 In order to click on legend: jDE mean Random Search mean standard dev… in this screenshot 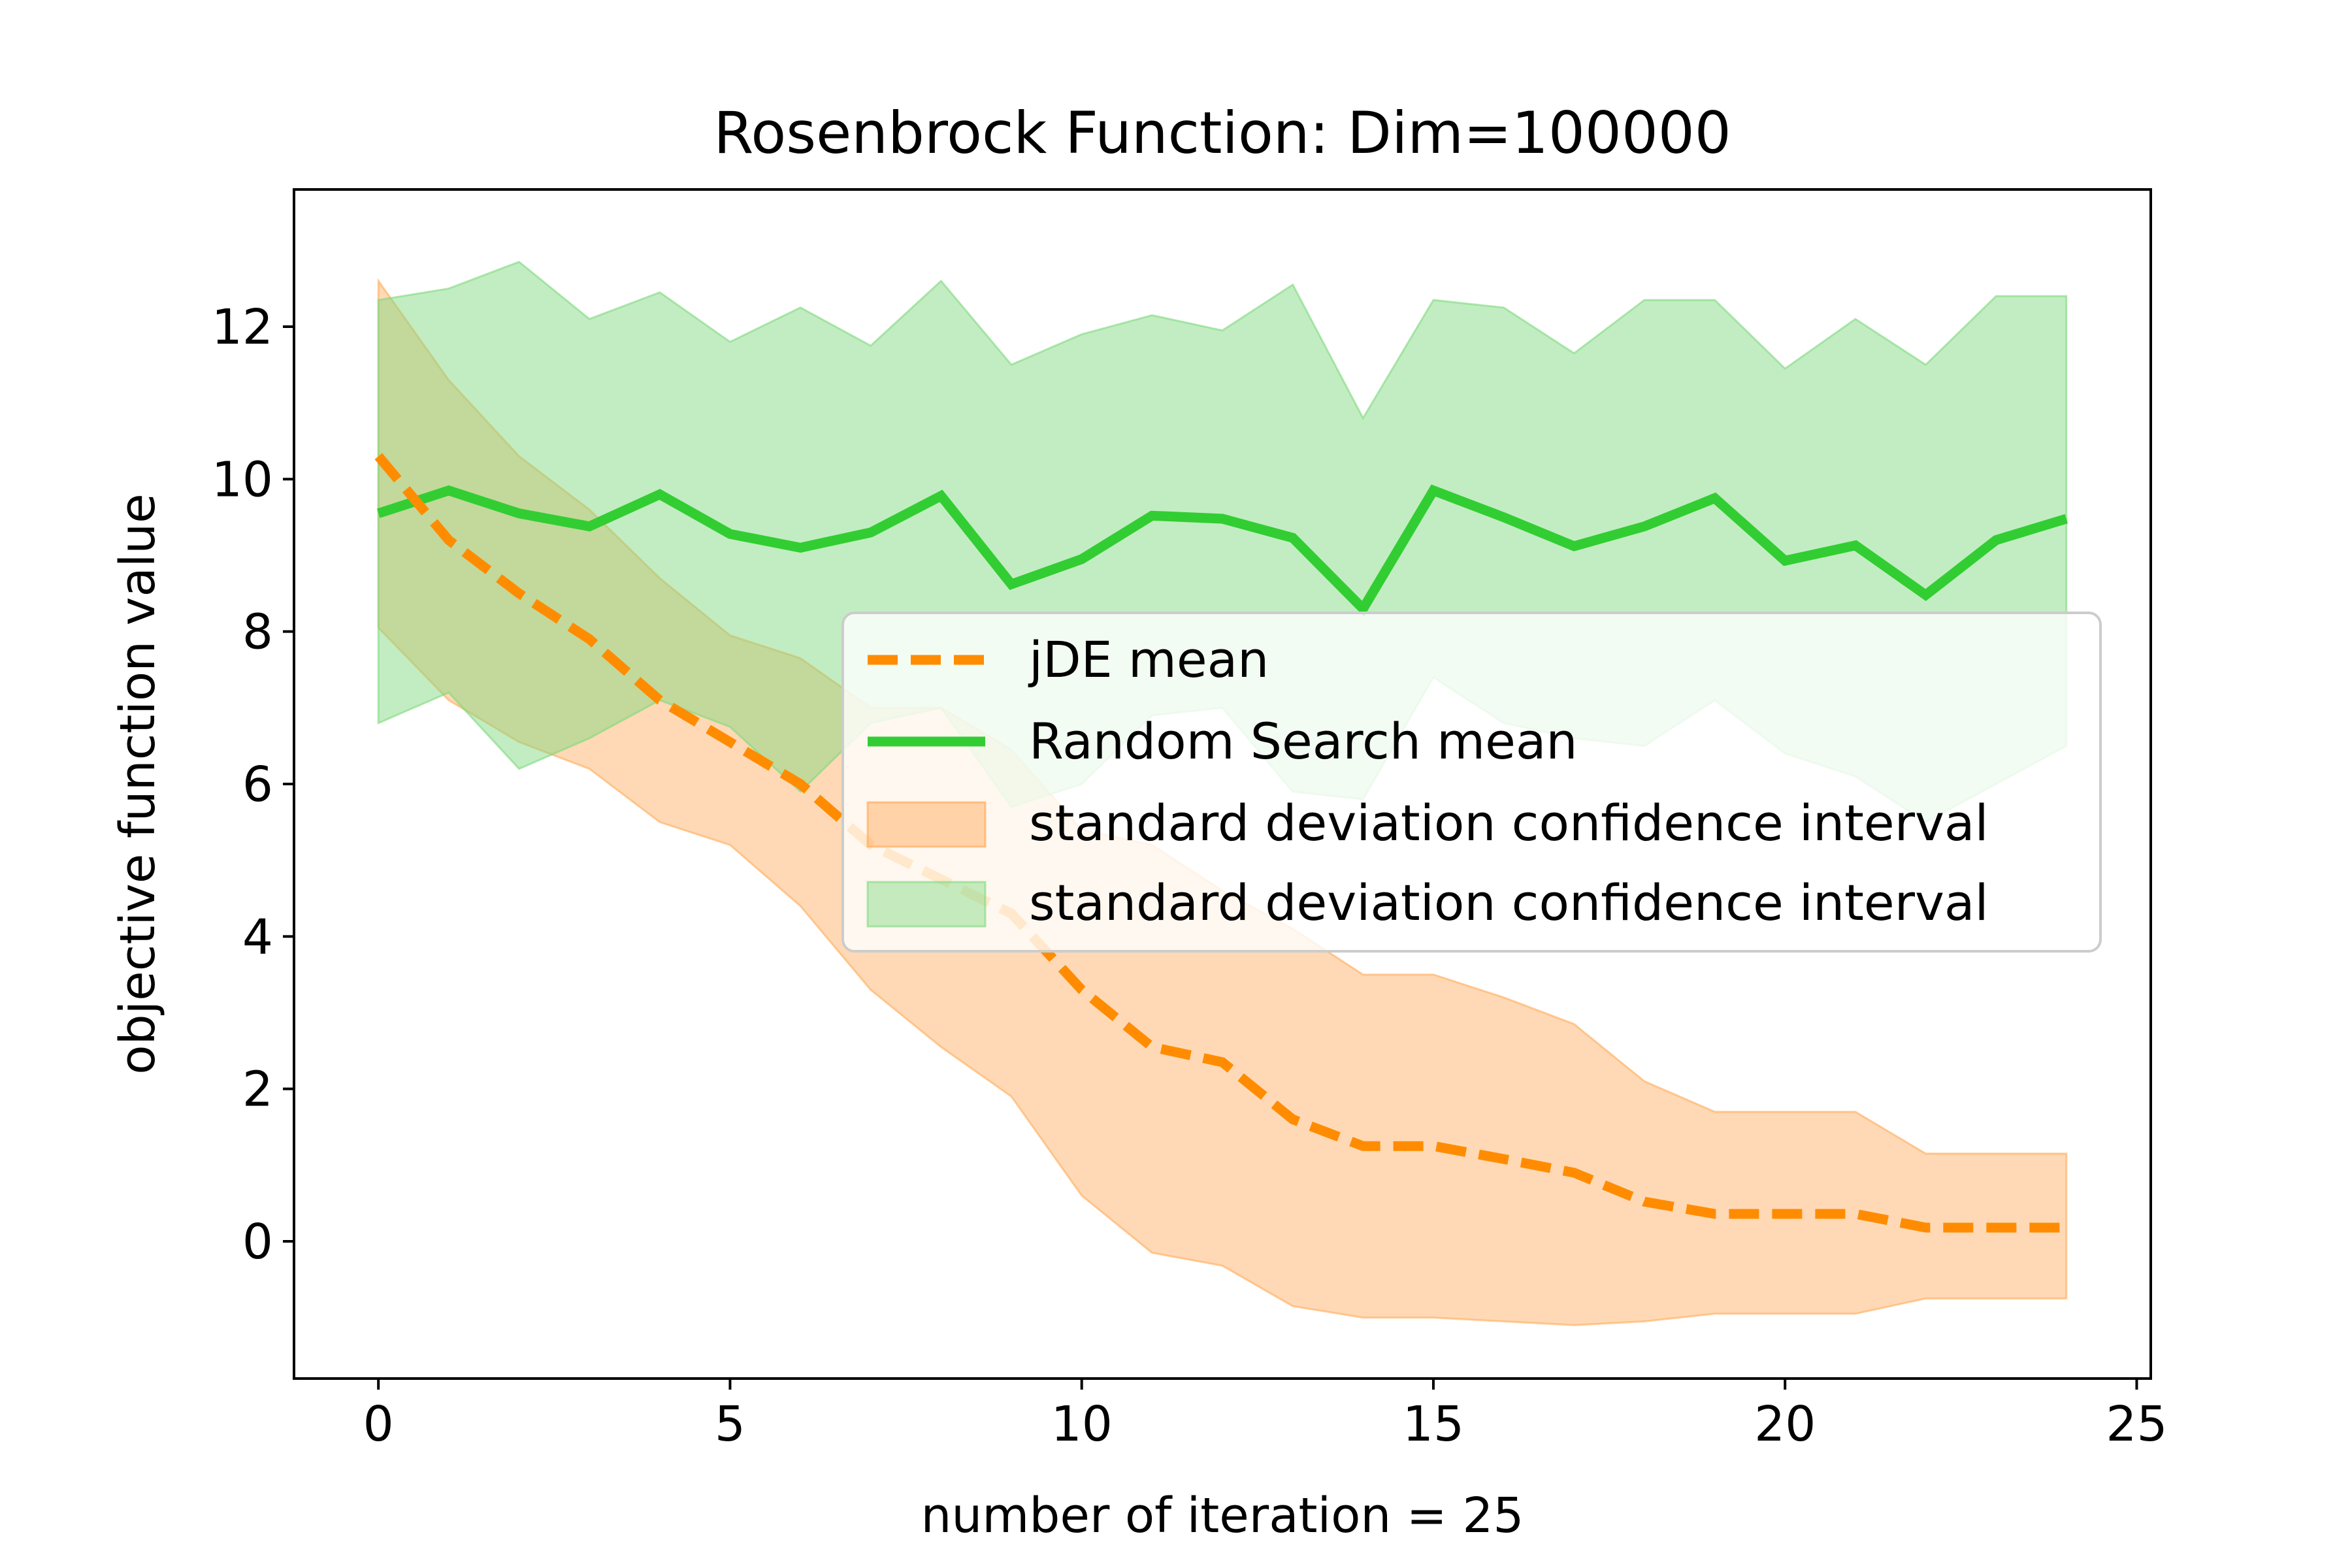, I will do `click(1471, 782)`.